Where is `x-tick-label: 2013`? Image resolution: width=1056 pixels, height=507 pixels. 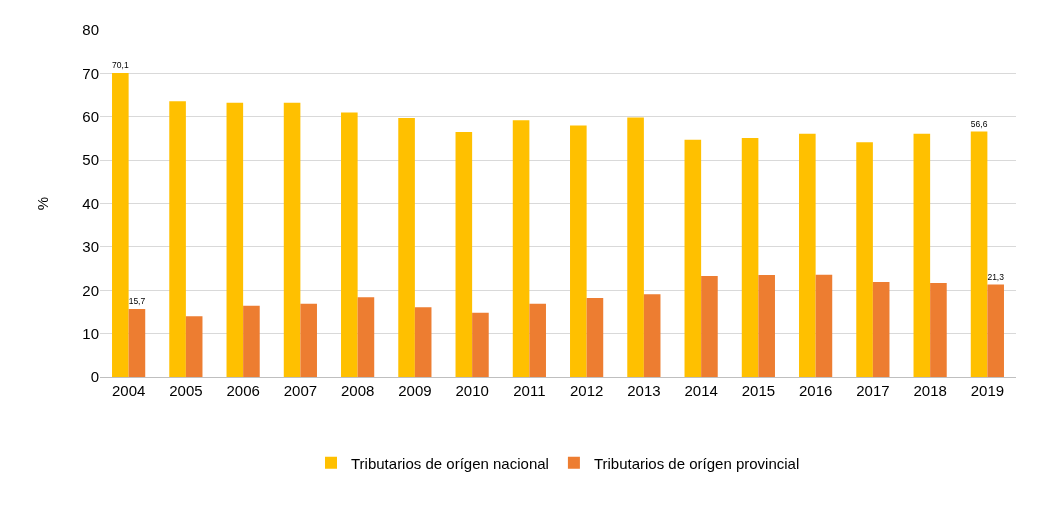
x-tick-label: 2013 is located at coordinates (644, 390).